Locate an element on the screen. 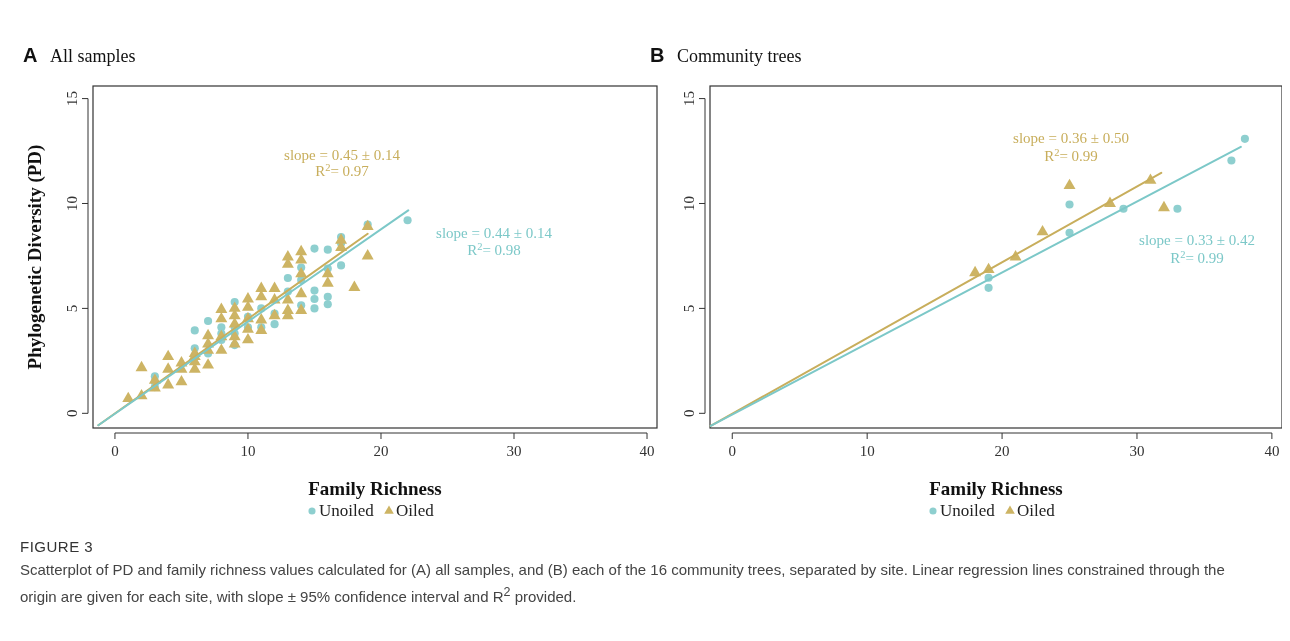 This screenshot has height=641, width=1290. chart-title: A is located at coordinates (30, 55).